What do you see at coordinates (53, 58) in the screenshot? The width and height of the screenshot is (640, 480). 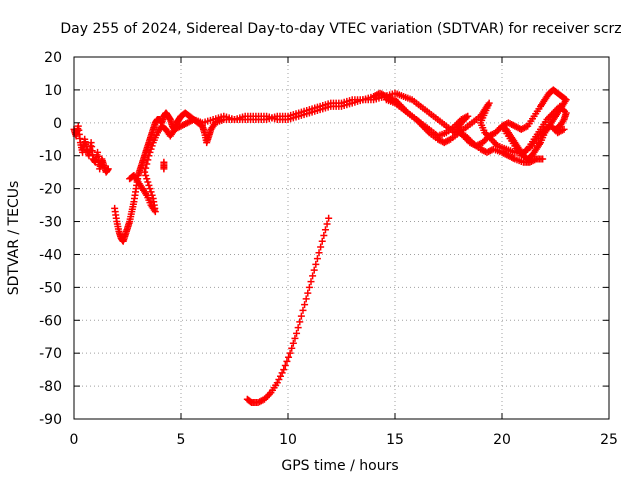 I see `y-tick-label: 20` at bounding box center [53, 58].